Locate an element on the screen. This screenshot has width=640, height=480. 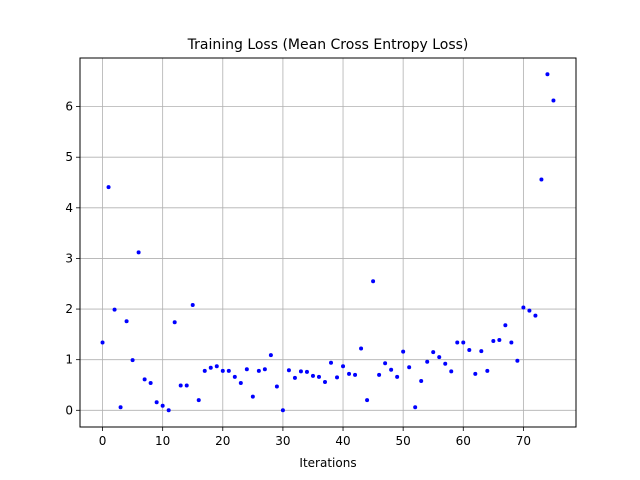
x-tick-label: 40 is located at coordinates (342, 441).